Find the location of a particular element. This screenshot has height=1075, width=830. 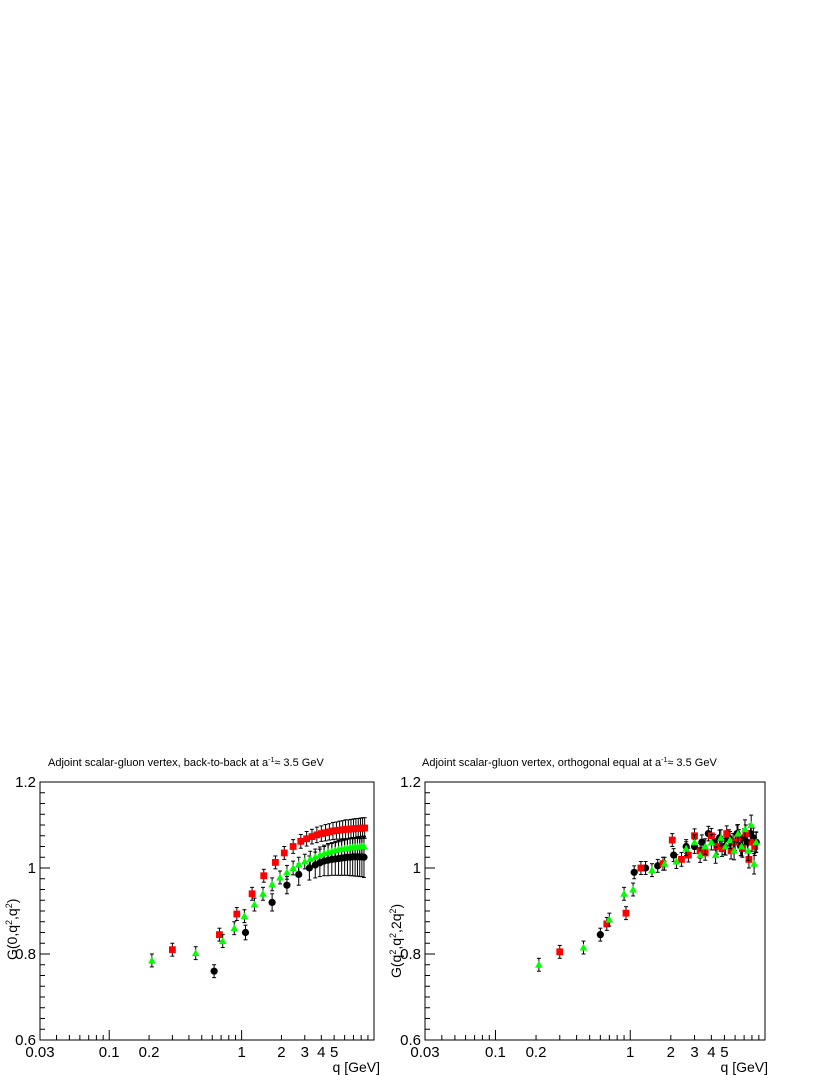

right-x-tick-label: 1 is located at coordinates (630, 1052).